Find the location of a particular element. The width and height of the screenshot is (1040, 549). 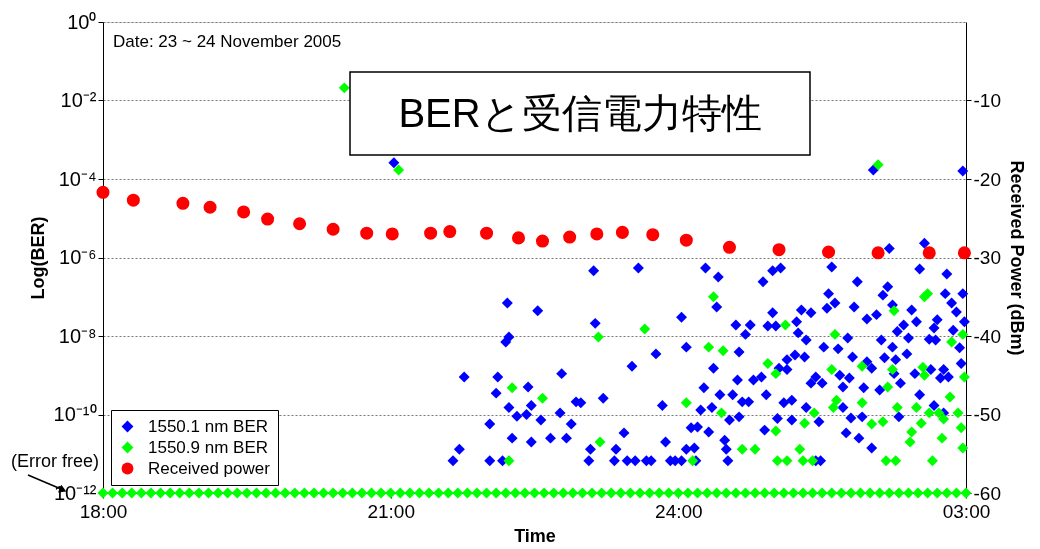

y-tick-label: 10⁻⁶ is located at coordinates (78, 257).